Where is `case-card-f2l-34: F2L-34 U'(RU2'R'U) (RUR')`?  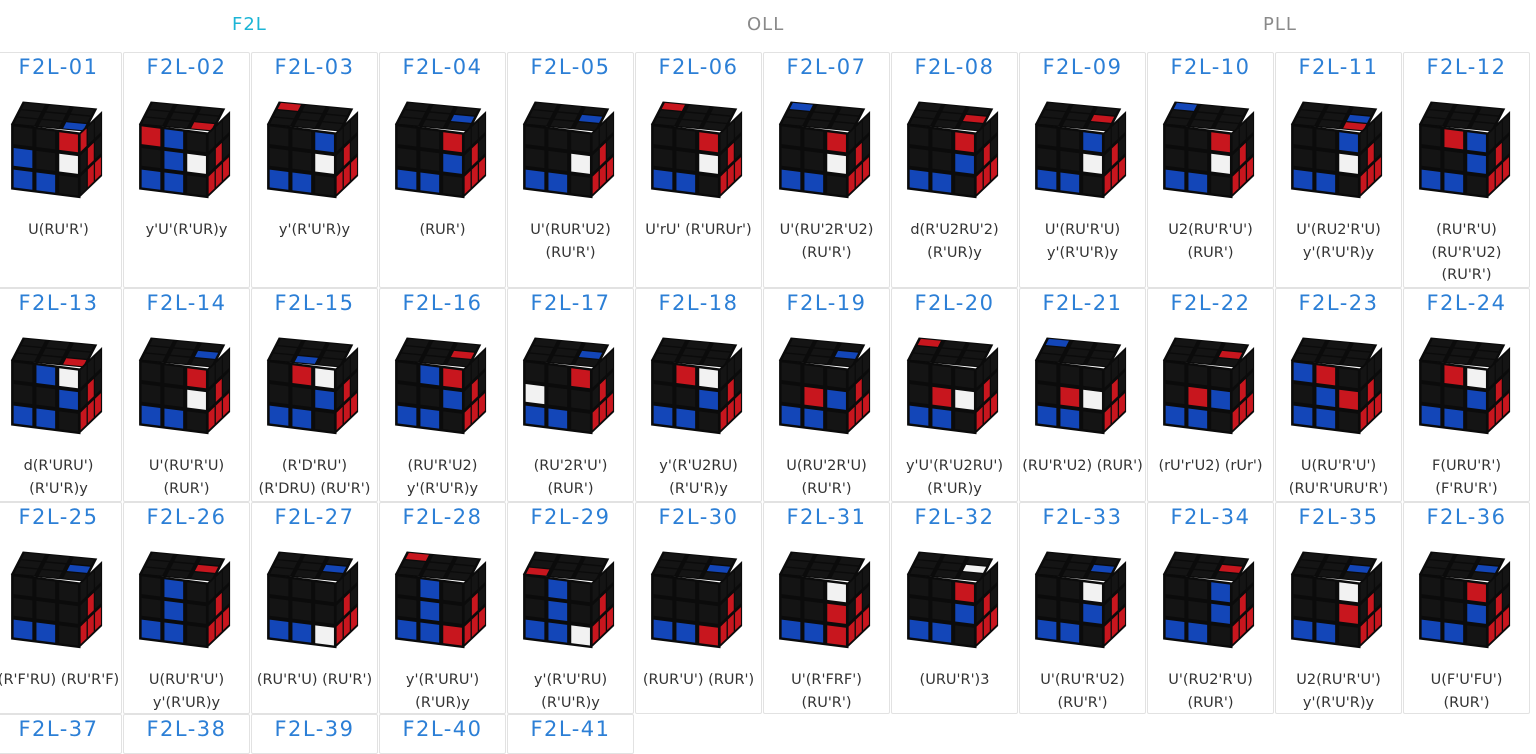
case-card-f2l-34: F2L-34 U'(RU2'R'U) (RUR') is located at coordinates (1210, 608).